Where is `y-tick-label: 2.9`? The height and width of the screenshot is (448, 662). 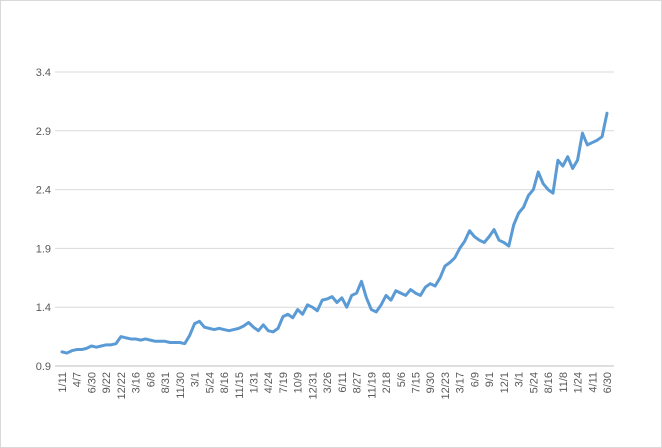 y-tick-label: 2.9 is located at coordinates (43, 132).